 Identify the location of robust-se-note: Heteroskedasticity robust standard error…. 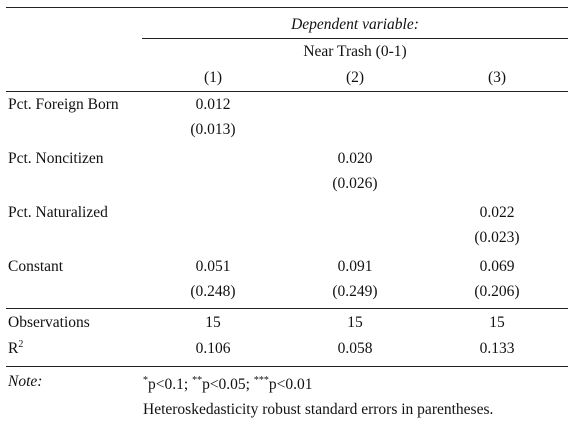
(318, 409).